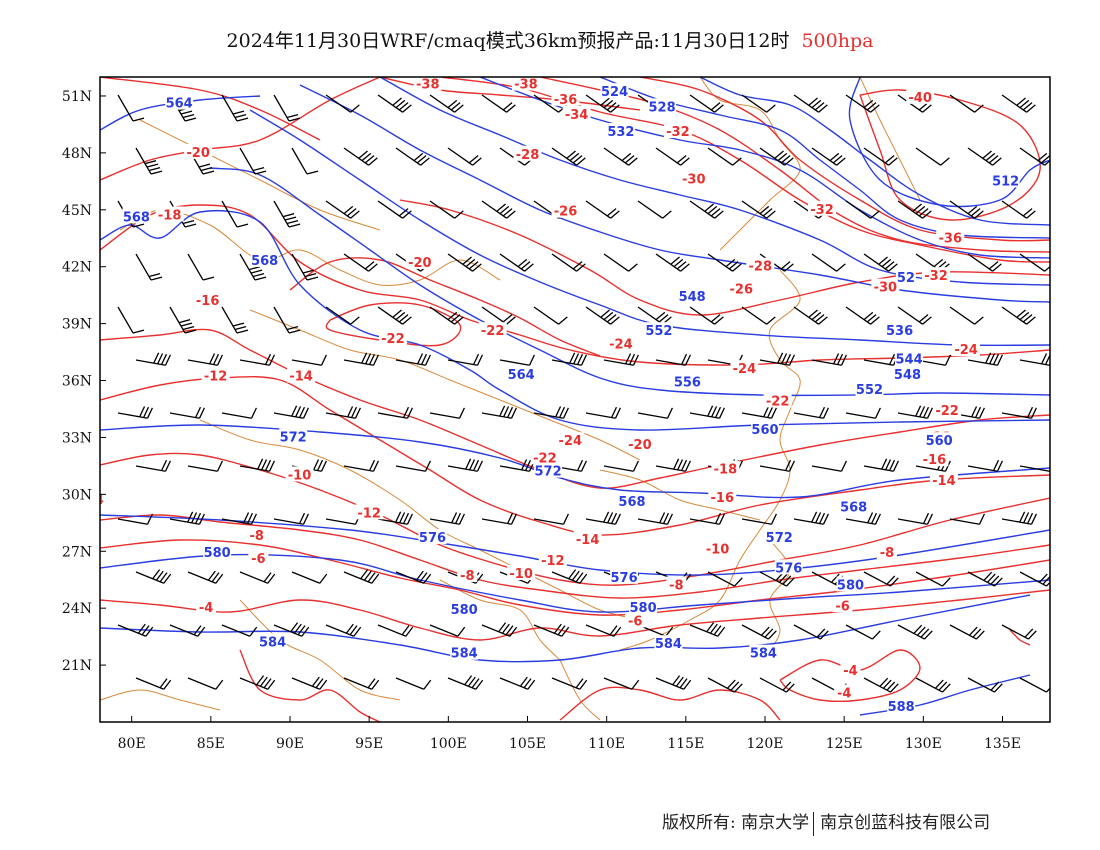  What do you see at coordinates (179, 104) in the screenshot?
I see `height-label: 564` at bounding box center [179, 104].